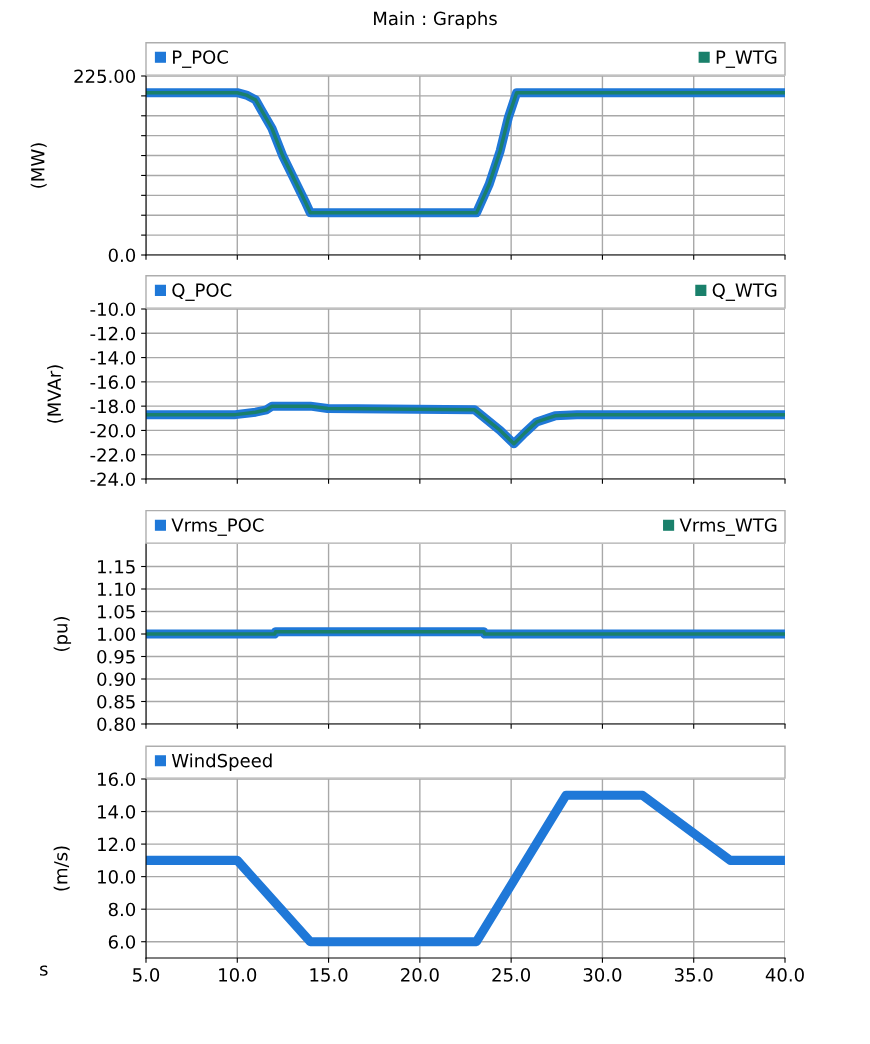 This screenshot has height=1044, width=870. I want to click on y-tick-label: -20.0, so click(113, 430).